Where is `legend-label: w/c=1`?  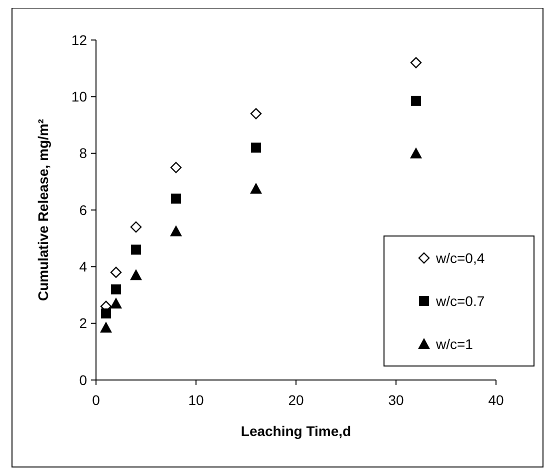 legend-label: w/c=1 is located at coordinates (454, 344).